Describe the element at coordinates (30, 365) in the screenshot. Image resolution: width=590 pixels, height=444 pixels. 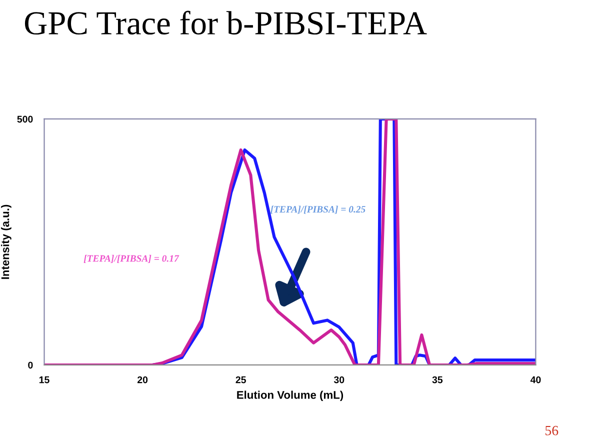
I see `y-tick-label: 0` at that location.